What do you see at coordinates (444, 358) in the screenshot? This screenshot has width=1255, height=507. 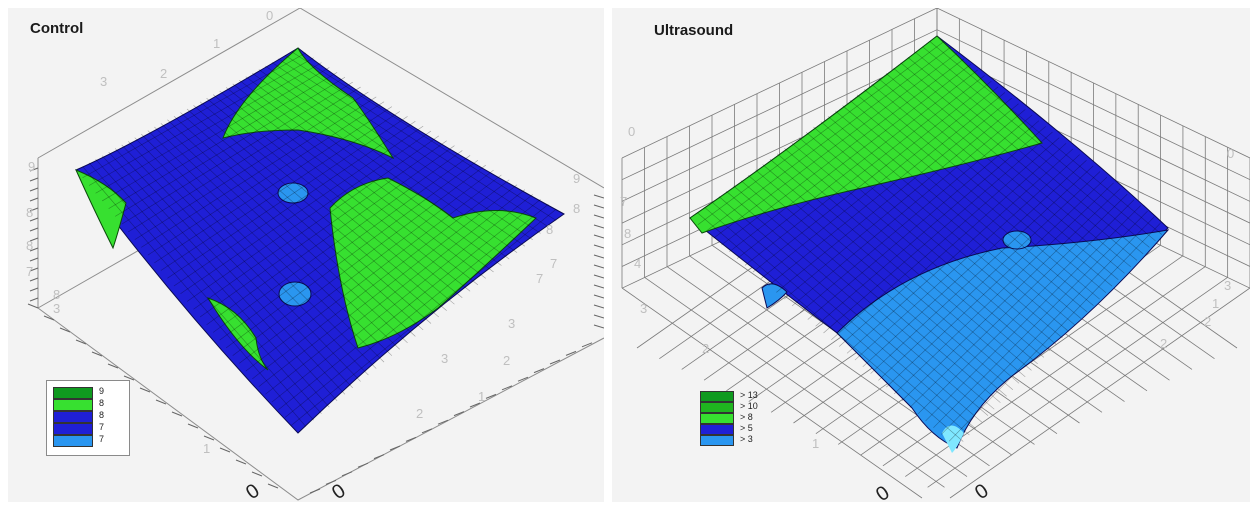 I see `control-front-tick-0: 3` at bounding box center [444, 358].